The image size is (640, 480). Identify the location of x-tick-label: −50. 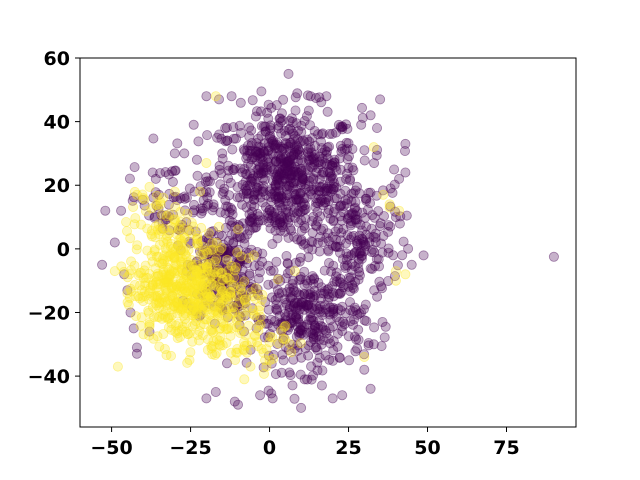
(111, 448).